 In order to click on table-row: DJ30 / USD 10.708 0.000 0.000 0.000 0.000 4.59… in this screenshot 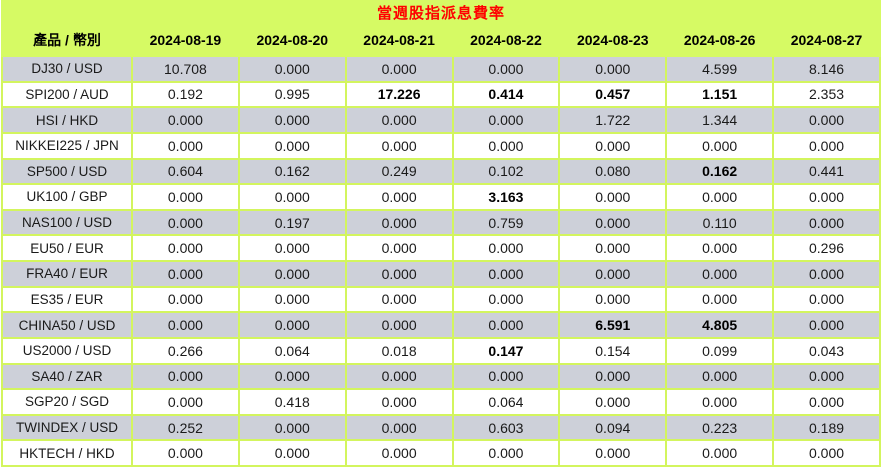, I will do `click(441, 69)`.